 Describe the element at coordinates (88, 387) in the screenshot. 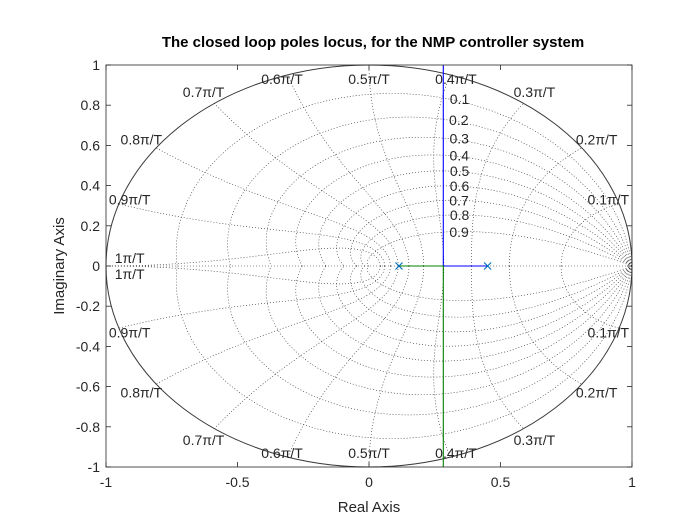

I see `y-tick-label: -0.6` at that location.